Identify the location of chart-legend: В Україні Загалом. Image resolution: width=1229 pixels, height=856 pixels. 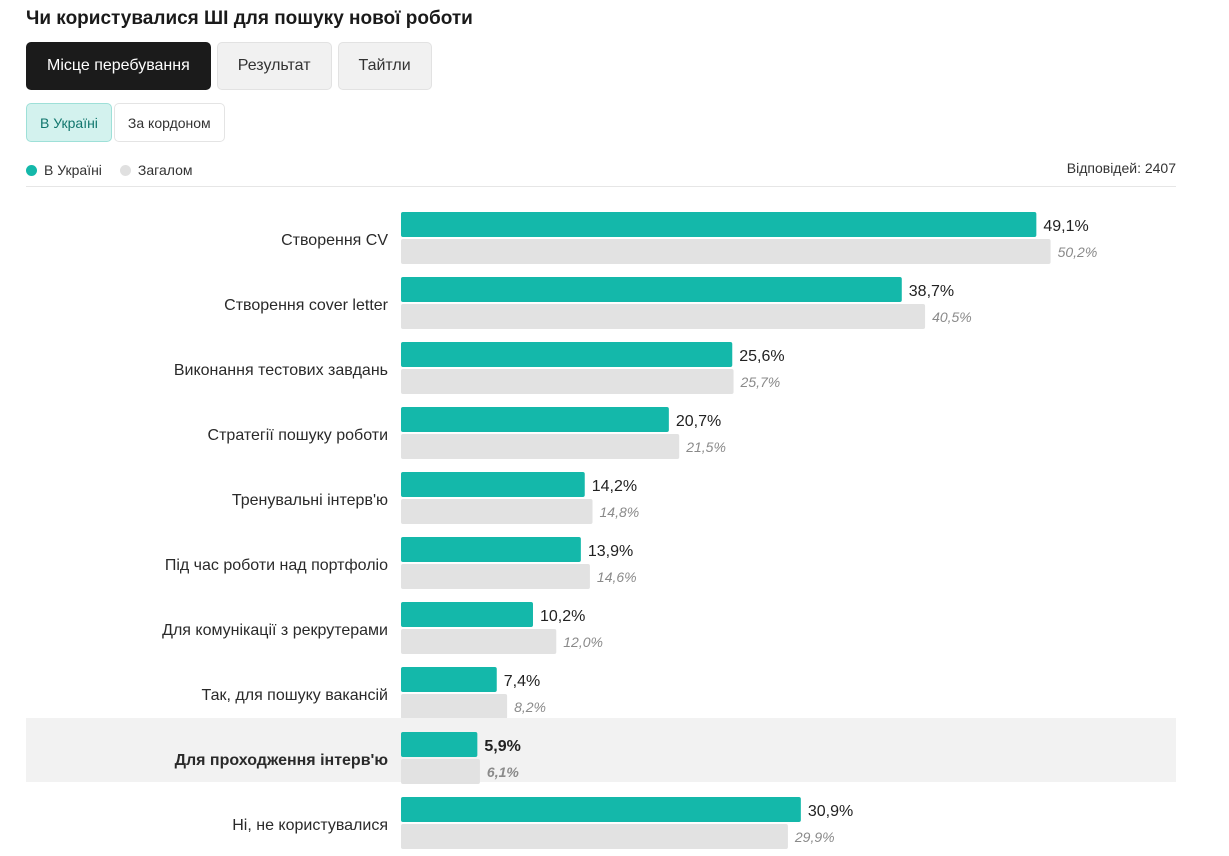
(109, 170).